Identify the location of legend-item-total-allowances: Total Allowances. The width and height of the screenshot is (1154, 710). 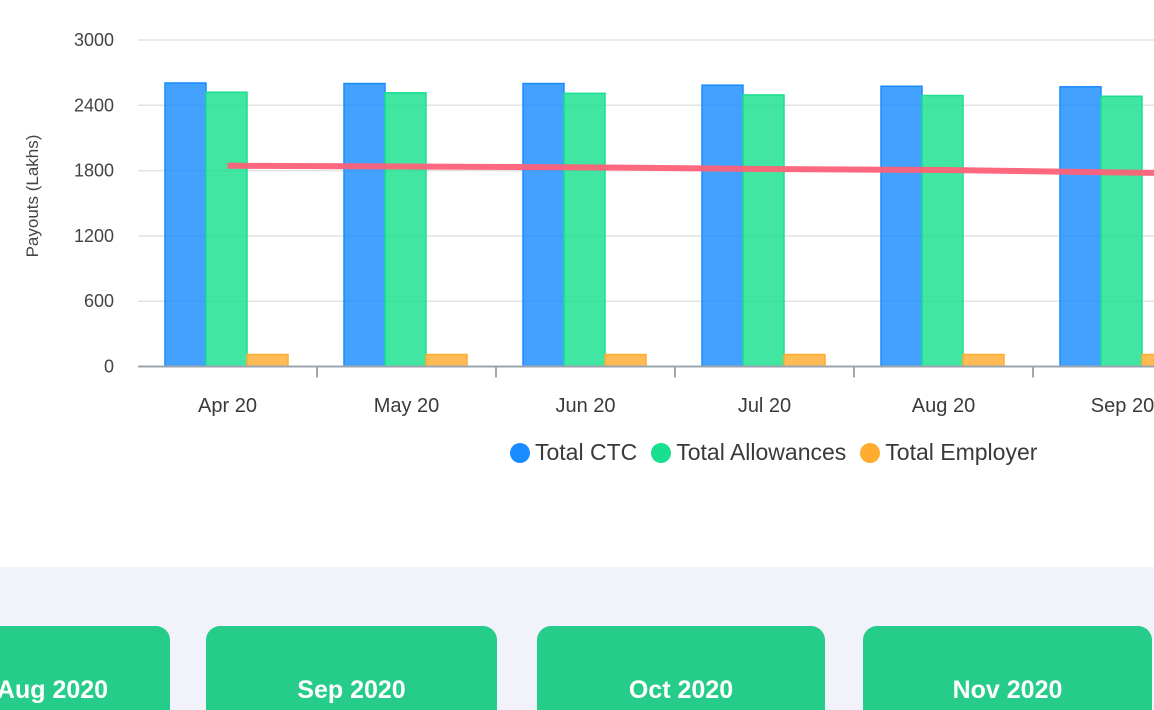
(748, 452).